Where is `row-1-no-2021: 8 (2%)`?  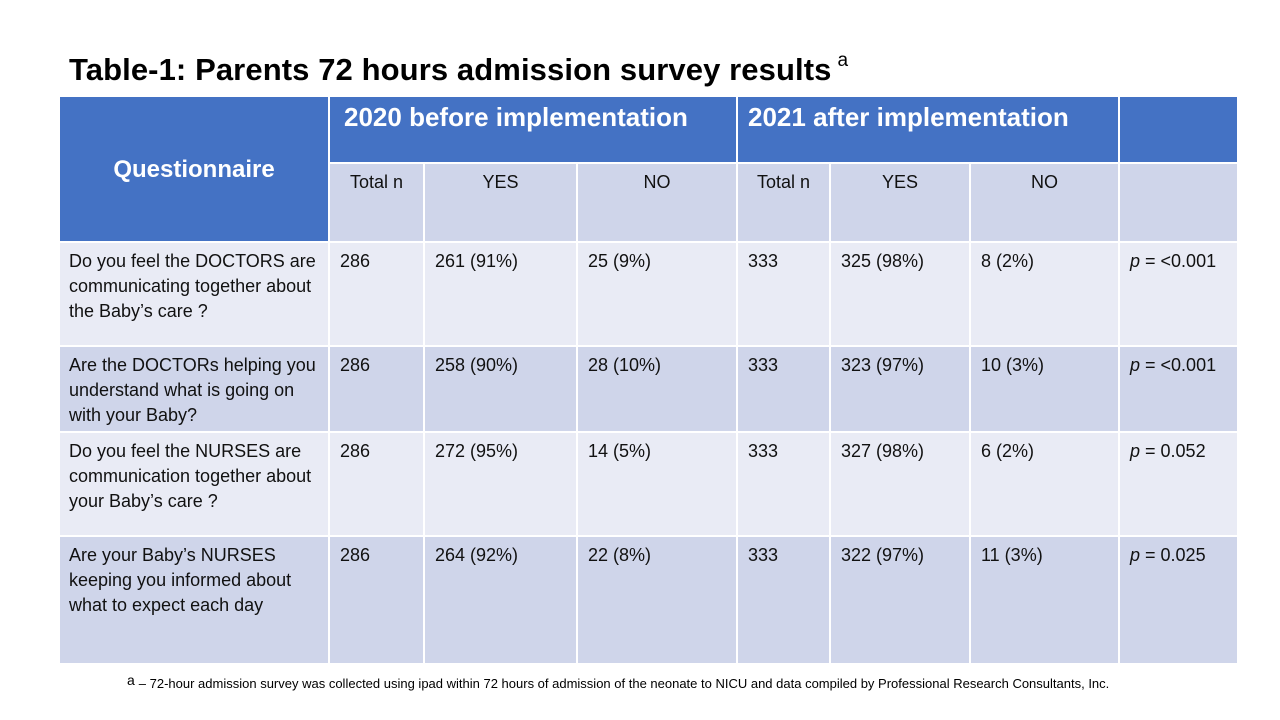
row-1-no-2021: 8 (2%) is located at coordinates (1045, 295).